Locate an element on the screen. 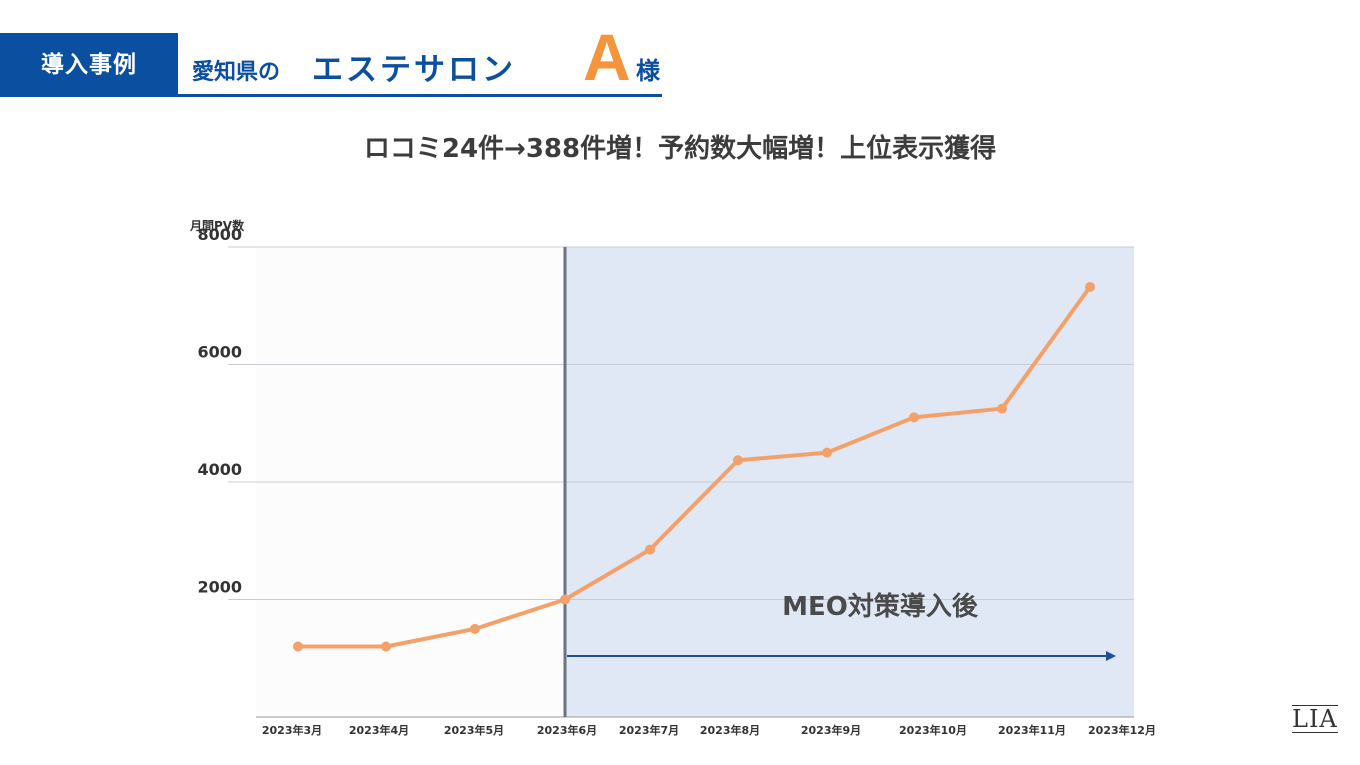  x-tick-label: 2023年7月 is located at coordinates (649, 730).